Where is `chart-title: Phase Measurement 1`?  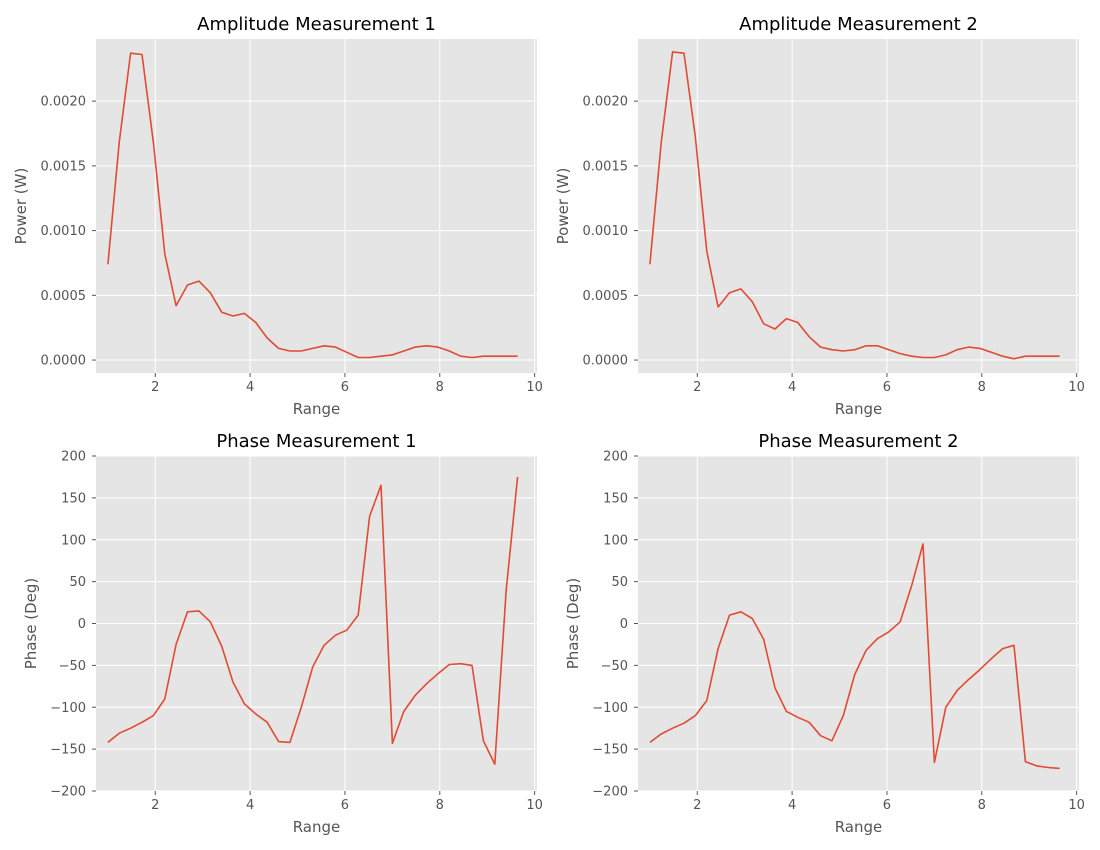
chart-title: Phase Measurement 1 is located at coordinates (316, 441).